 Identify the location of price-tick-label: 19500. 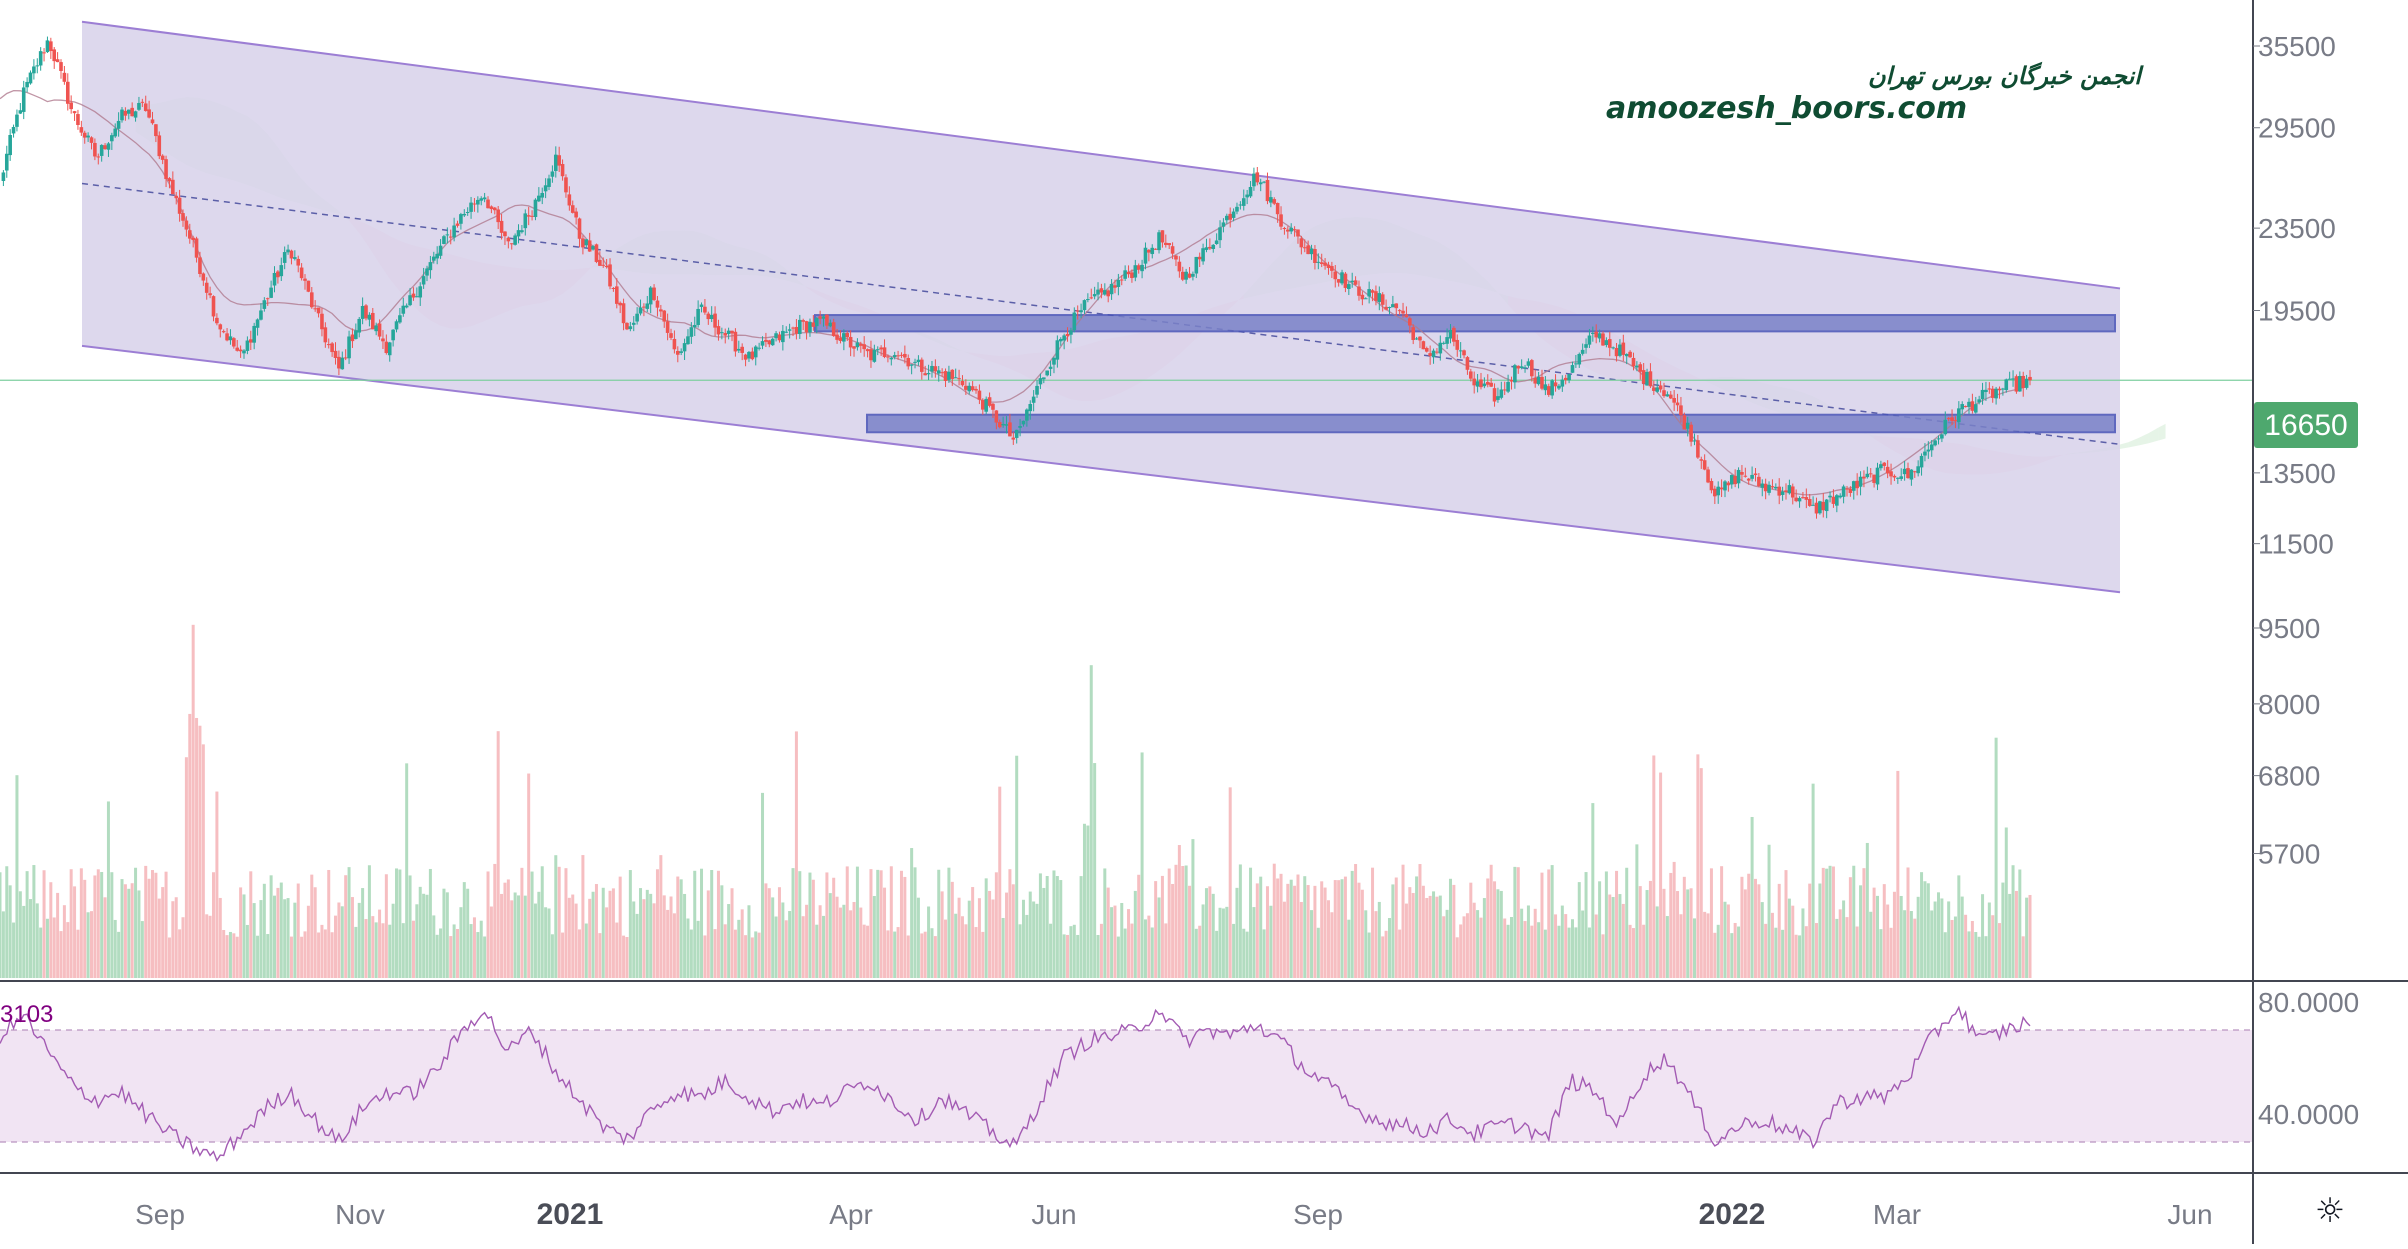
(2297, 311).